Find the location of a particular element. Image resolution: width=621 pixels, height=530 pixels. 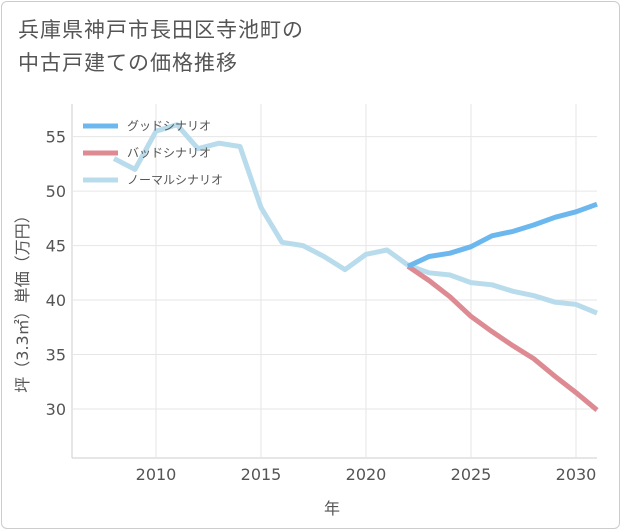

x-tick-label: 2020 is located at coordinates (366, 474).